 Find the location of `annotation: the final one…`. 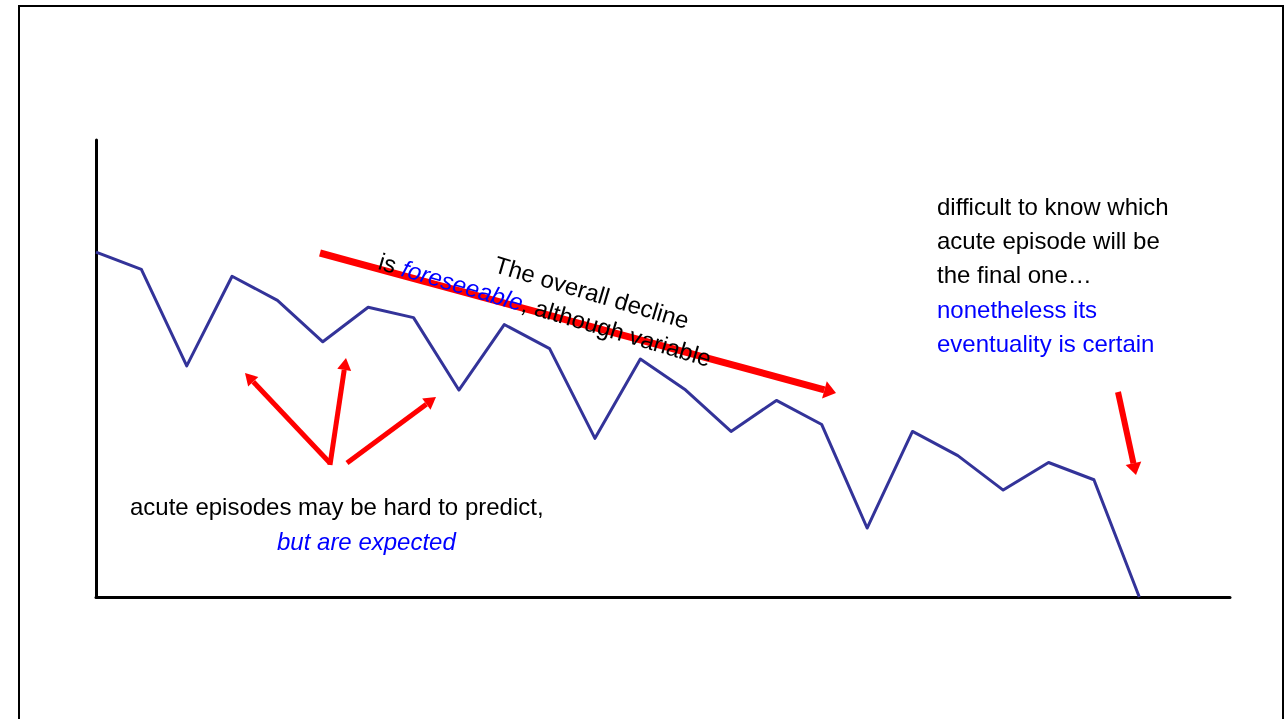

annotation: the final one… is located at coordinates (1014, 275).